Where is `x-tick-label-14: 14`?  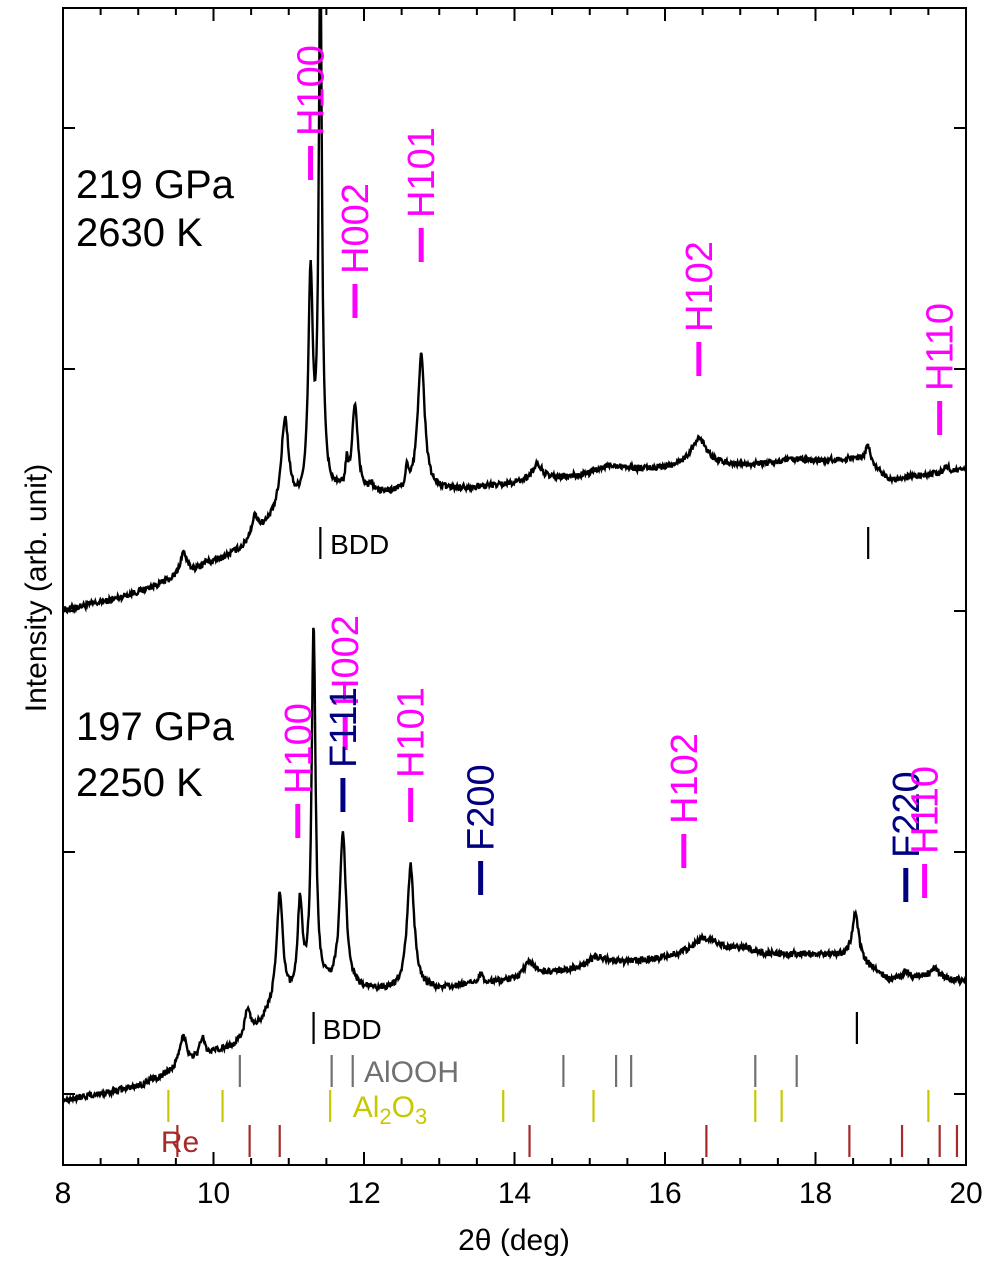
x-tick-label-14: 14 is located at coordinates (514, 1193).